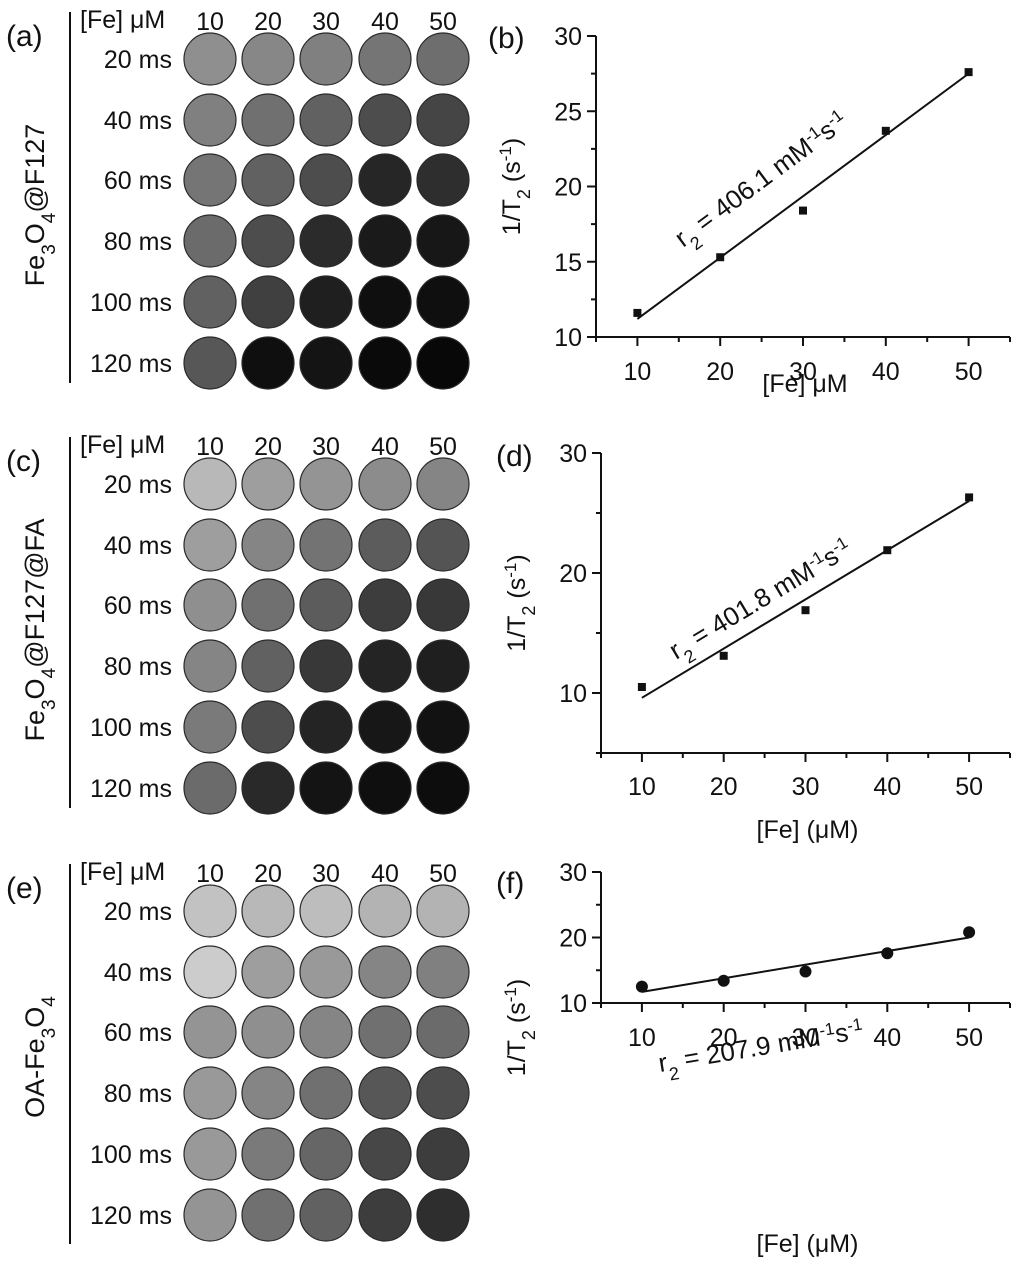  What do you see at coordinates (762, 182) in the screenshot?
I see `relaxivity-annotation: r2 = 406.1 mM-1s-1` at bounding box center [762, 182].